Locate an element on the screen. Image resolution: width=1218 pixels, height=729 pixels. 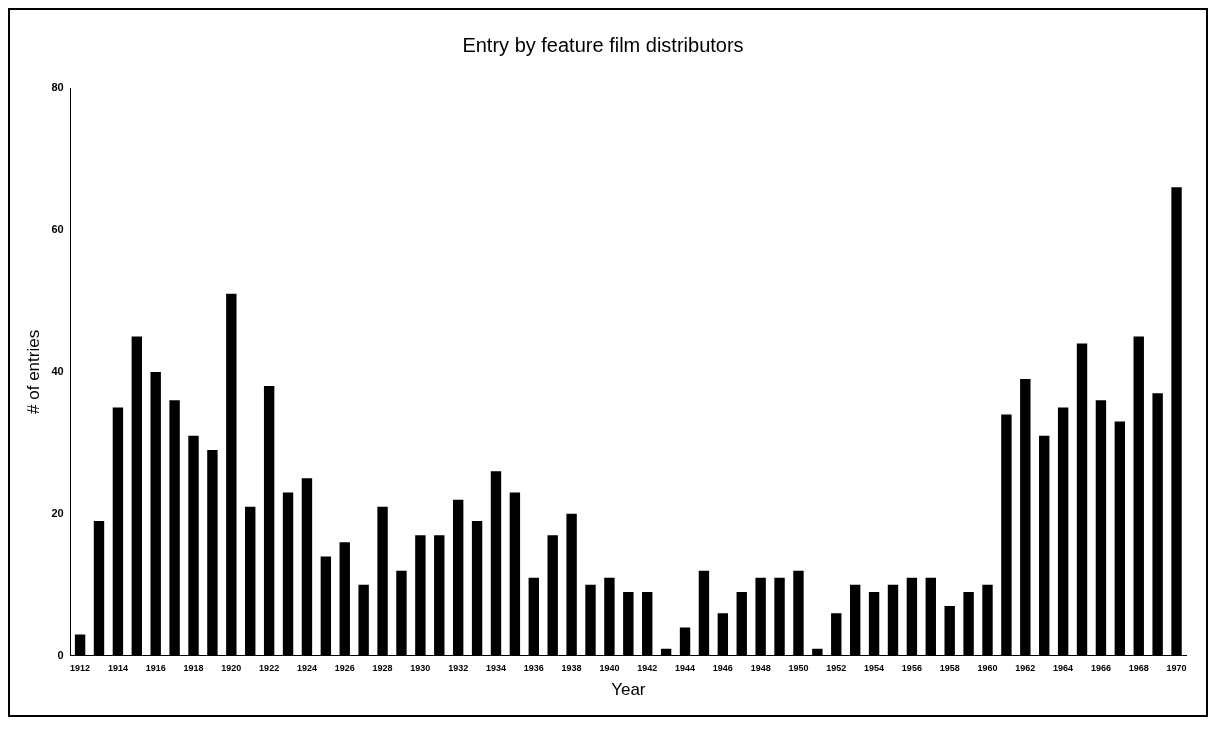
x-tick-label: 1952 is located at coordinates (836, 667).